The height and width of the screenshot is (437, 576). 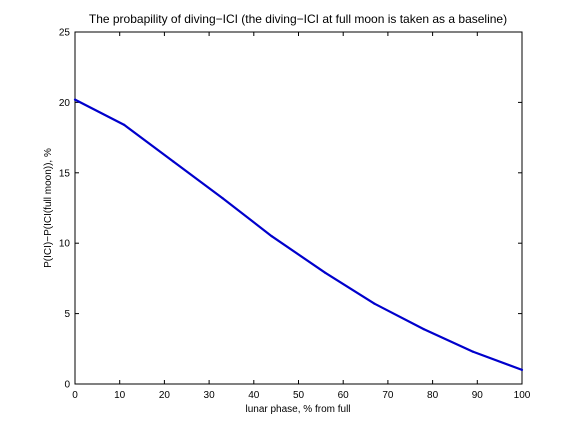 What do you see at coordinates (433, 395) in the screenshot?
I see `x-tick-label: 80` at bounding box center [433, 395].